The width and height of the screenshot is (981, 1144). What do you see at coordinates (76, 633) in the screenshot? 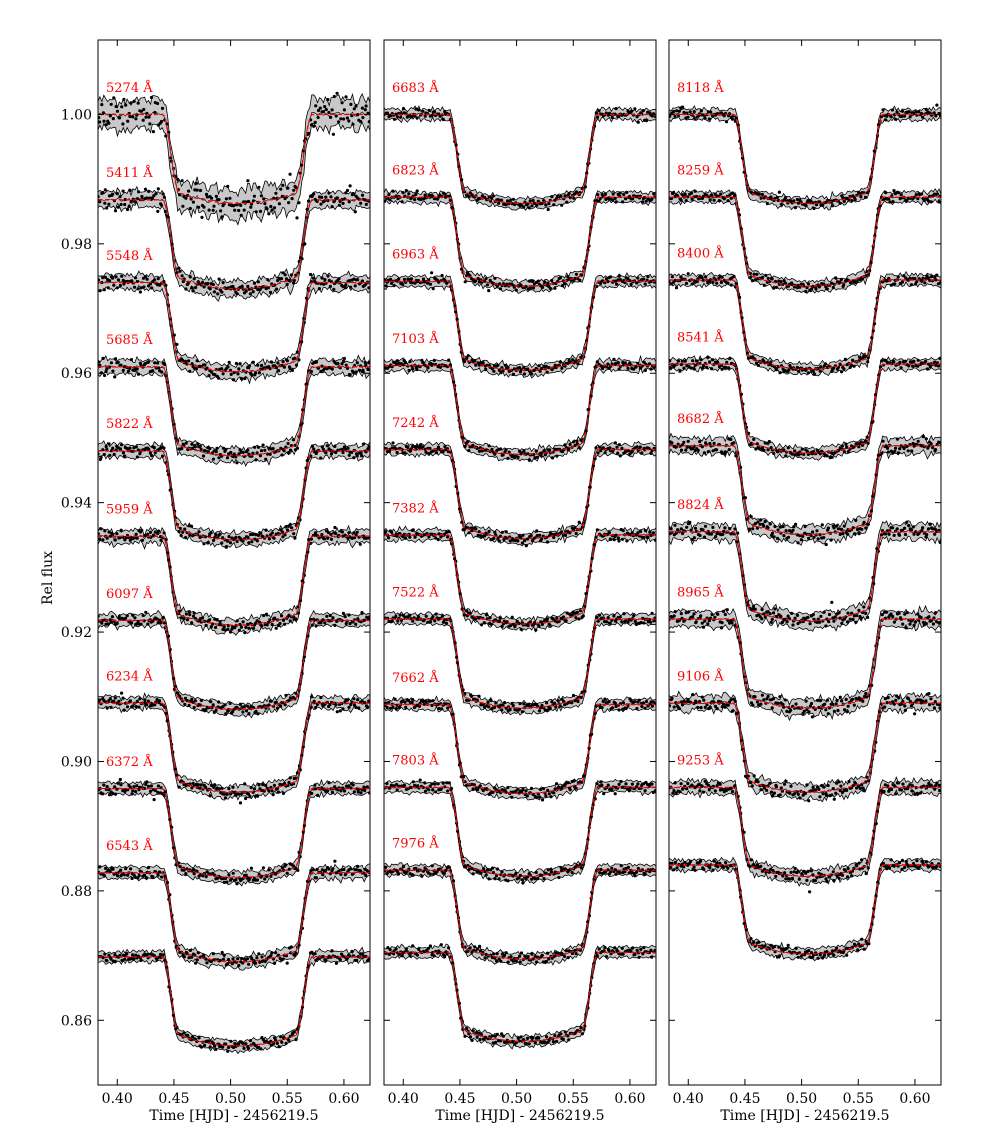
I see `y-tick-label: 0.92` at bounding box center [76, 633].